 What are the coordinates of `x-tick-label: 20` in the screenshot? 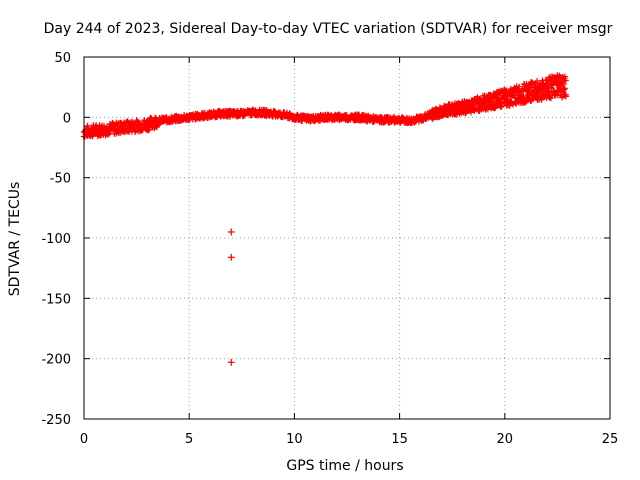 It's located at (505, 439).